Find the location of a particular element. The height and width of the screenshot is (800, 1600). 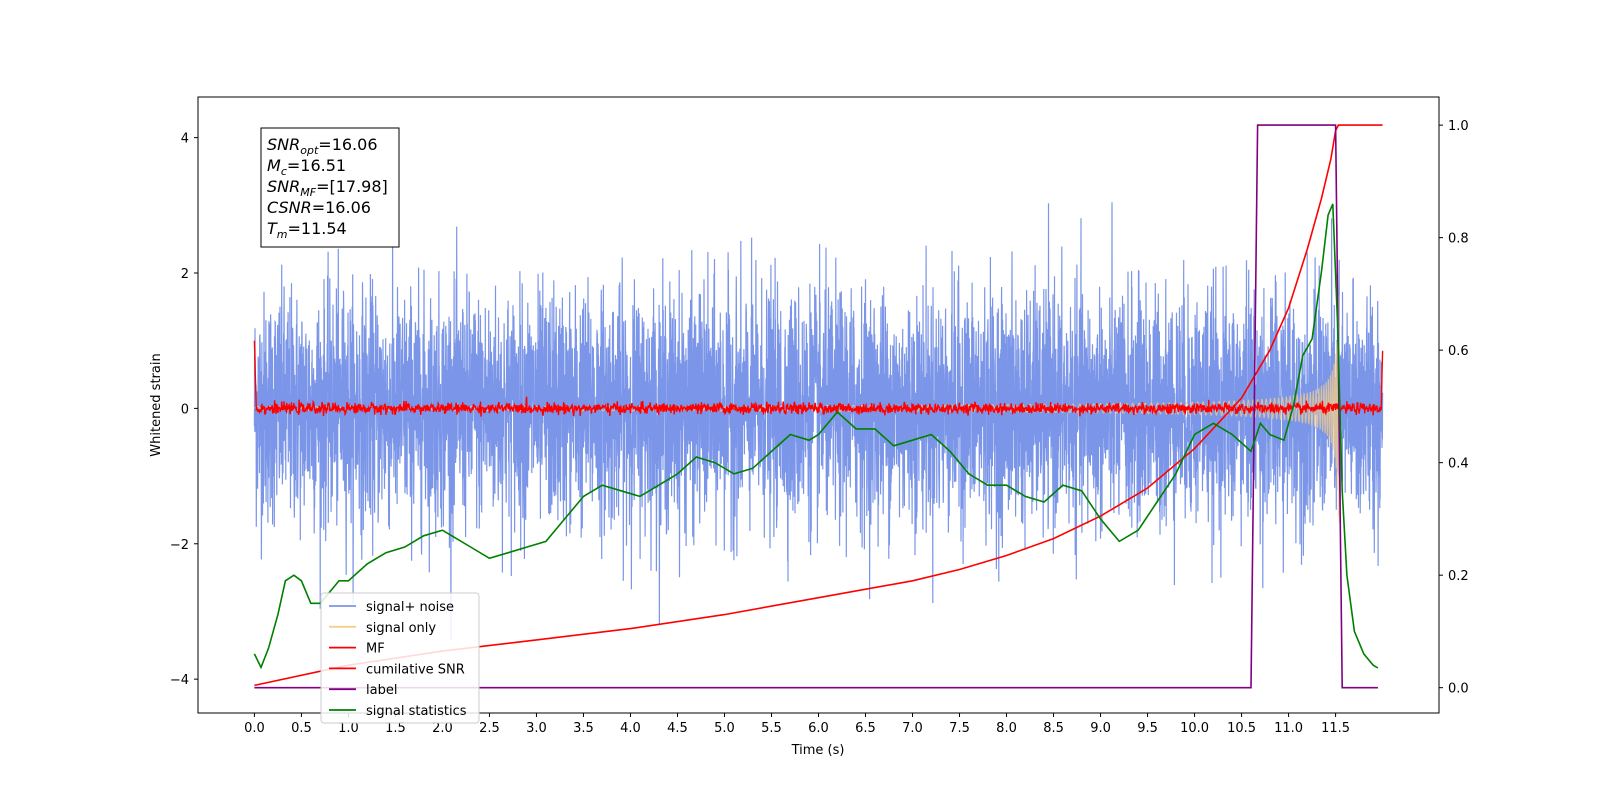

x-tick-label: 7.5 is located at coordinates (959, 728).